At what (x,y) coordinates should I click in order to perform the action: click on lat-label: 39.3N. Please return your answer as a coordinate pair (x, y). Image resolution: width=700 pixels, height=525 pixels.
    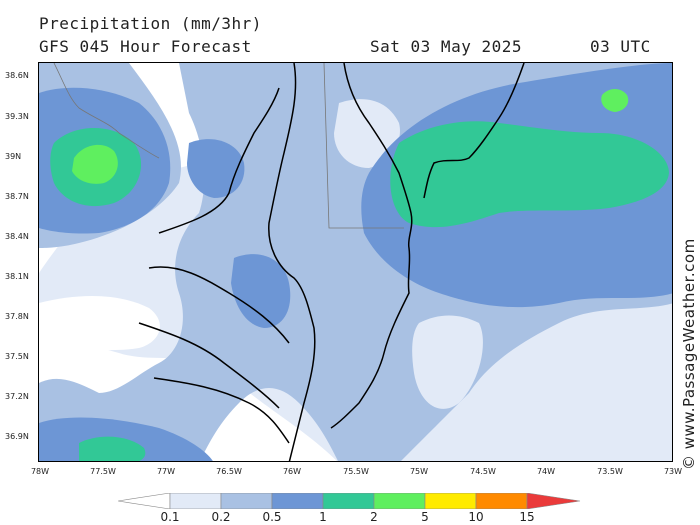
    Looking at the image, I should click on (17, 116).